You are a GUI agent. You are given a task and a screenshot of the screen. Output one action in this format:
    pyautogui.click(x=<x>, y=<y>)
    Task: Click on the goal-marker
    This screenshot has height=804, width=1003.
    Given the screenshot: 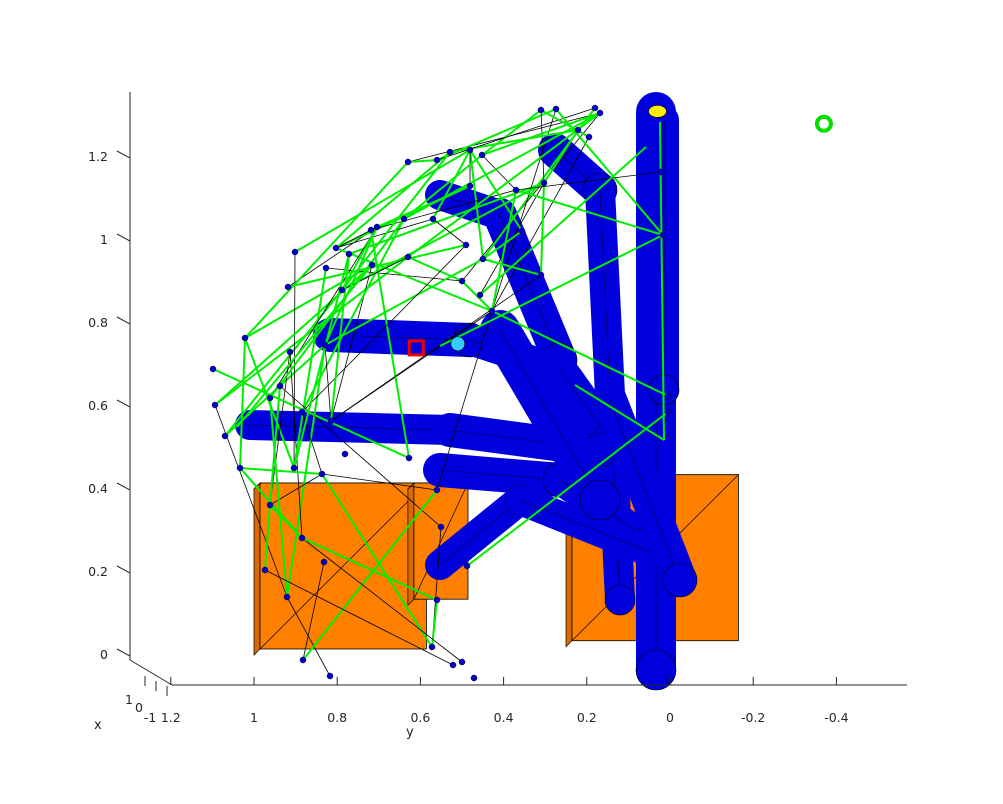 What is the action you would take?
    pyautogui.click(x=823, y=123)
    